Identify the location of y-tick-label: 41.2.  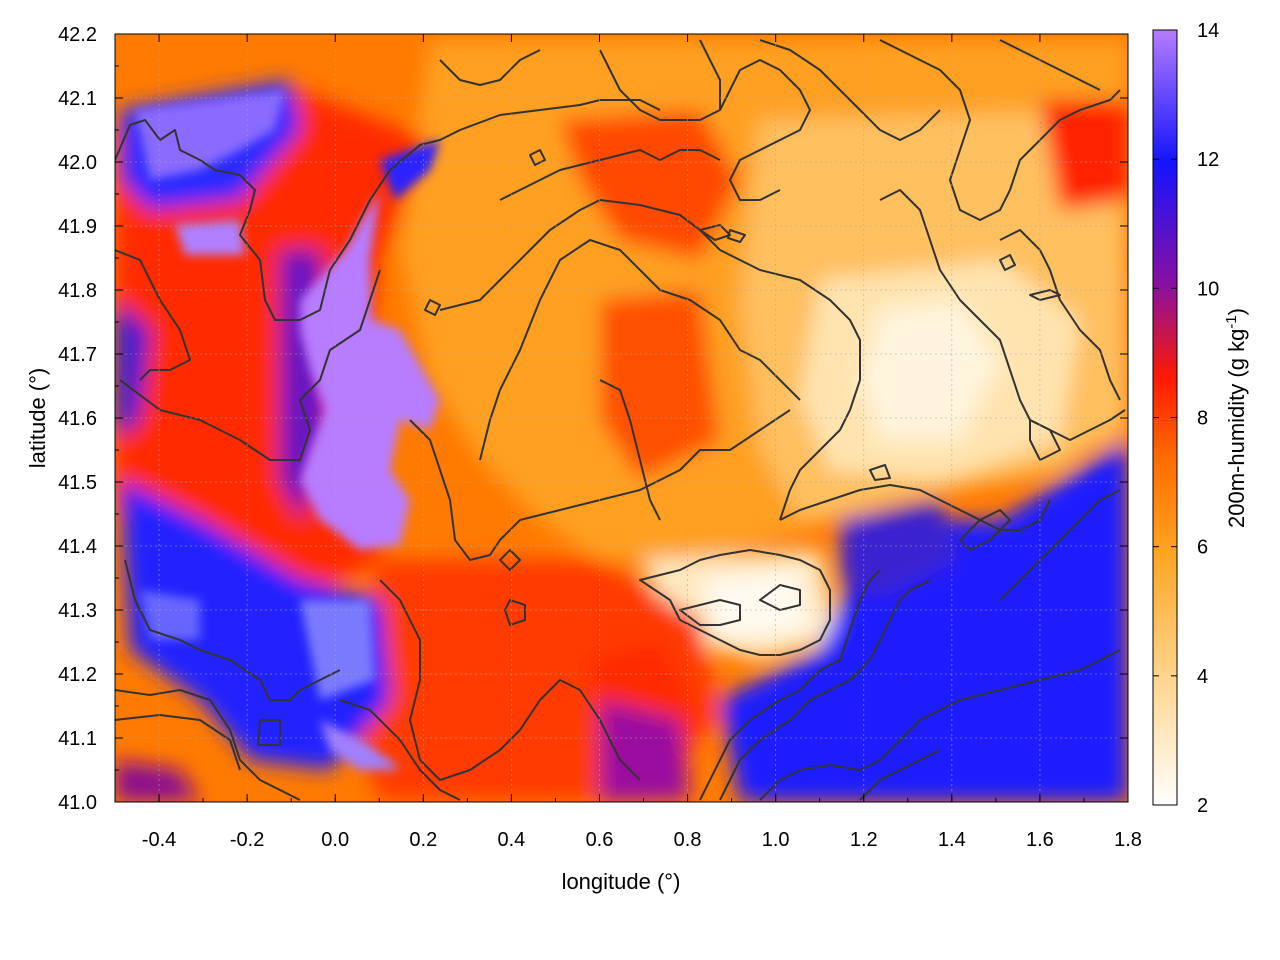
(77, 675).